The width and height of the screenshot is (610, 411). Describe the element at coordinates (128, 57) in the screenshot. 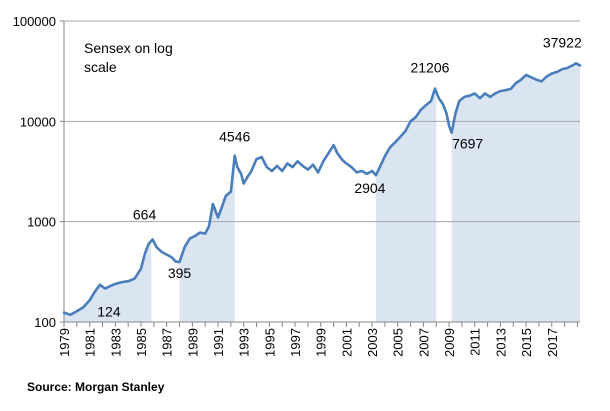

I see `chart-annotation: Sensex on log scale` at that location.